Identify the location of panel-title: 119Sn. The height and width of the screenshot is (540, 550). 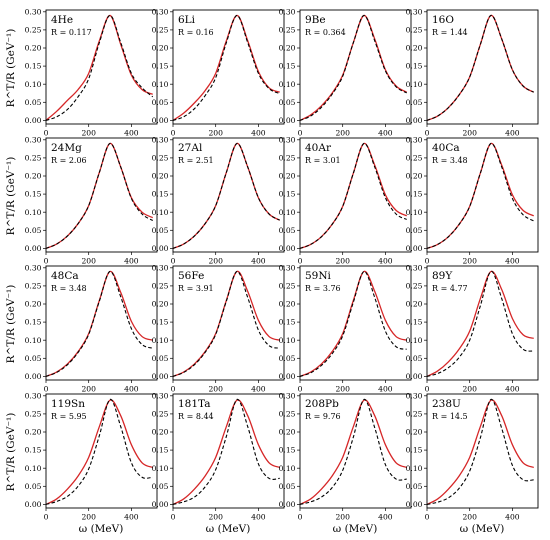
(68, 404).